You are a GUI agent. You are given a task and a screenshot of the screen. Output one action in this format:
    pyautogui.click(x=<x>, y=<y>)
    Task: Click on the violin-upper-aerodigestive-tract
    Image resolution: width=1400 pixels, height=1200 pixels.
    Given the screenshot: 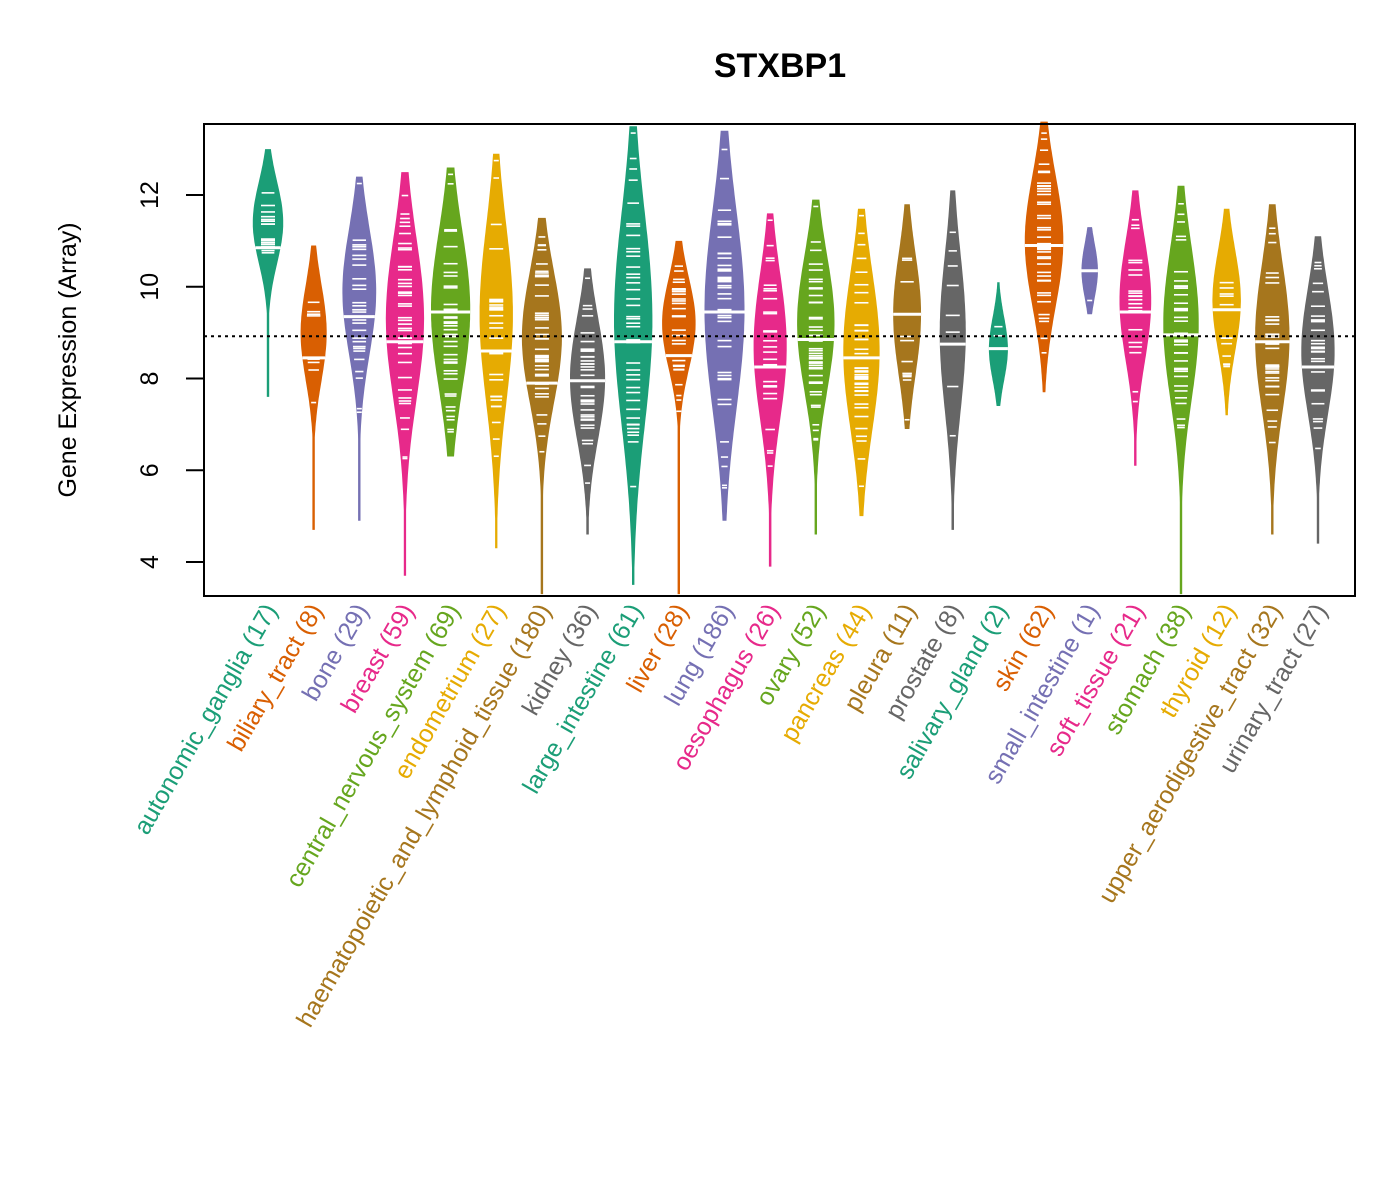 What is the action you would take?
    pyautogui.click(x=1272, y=369)
    